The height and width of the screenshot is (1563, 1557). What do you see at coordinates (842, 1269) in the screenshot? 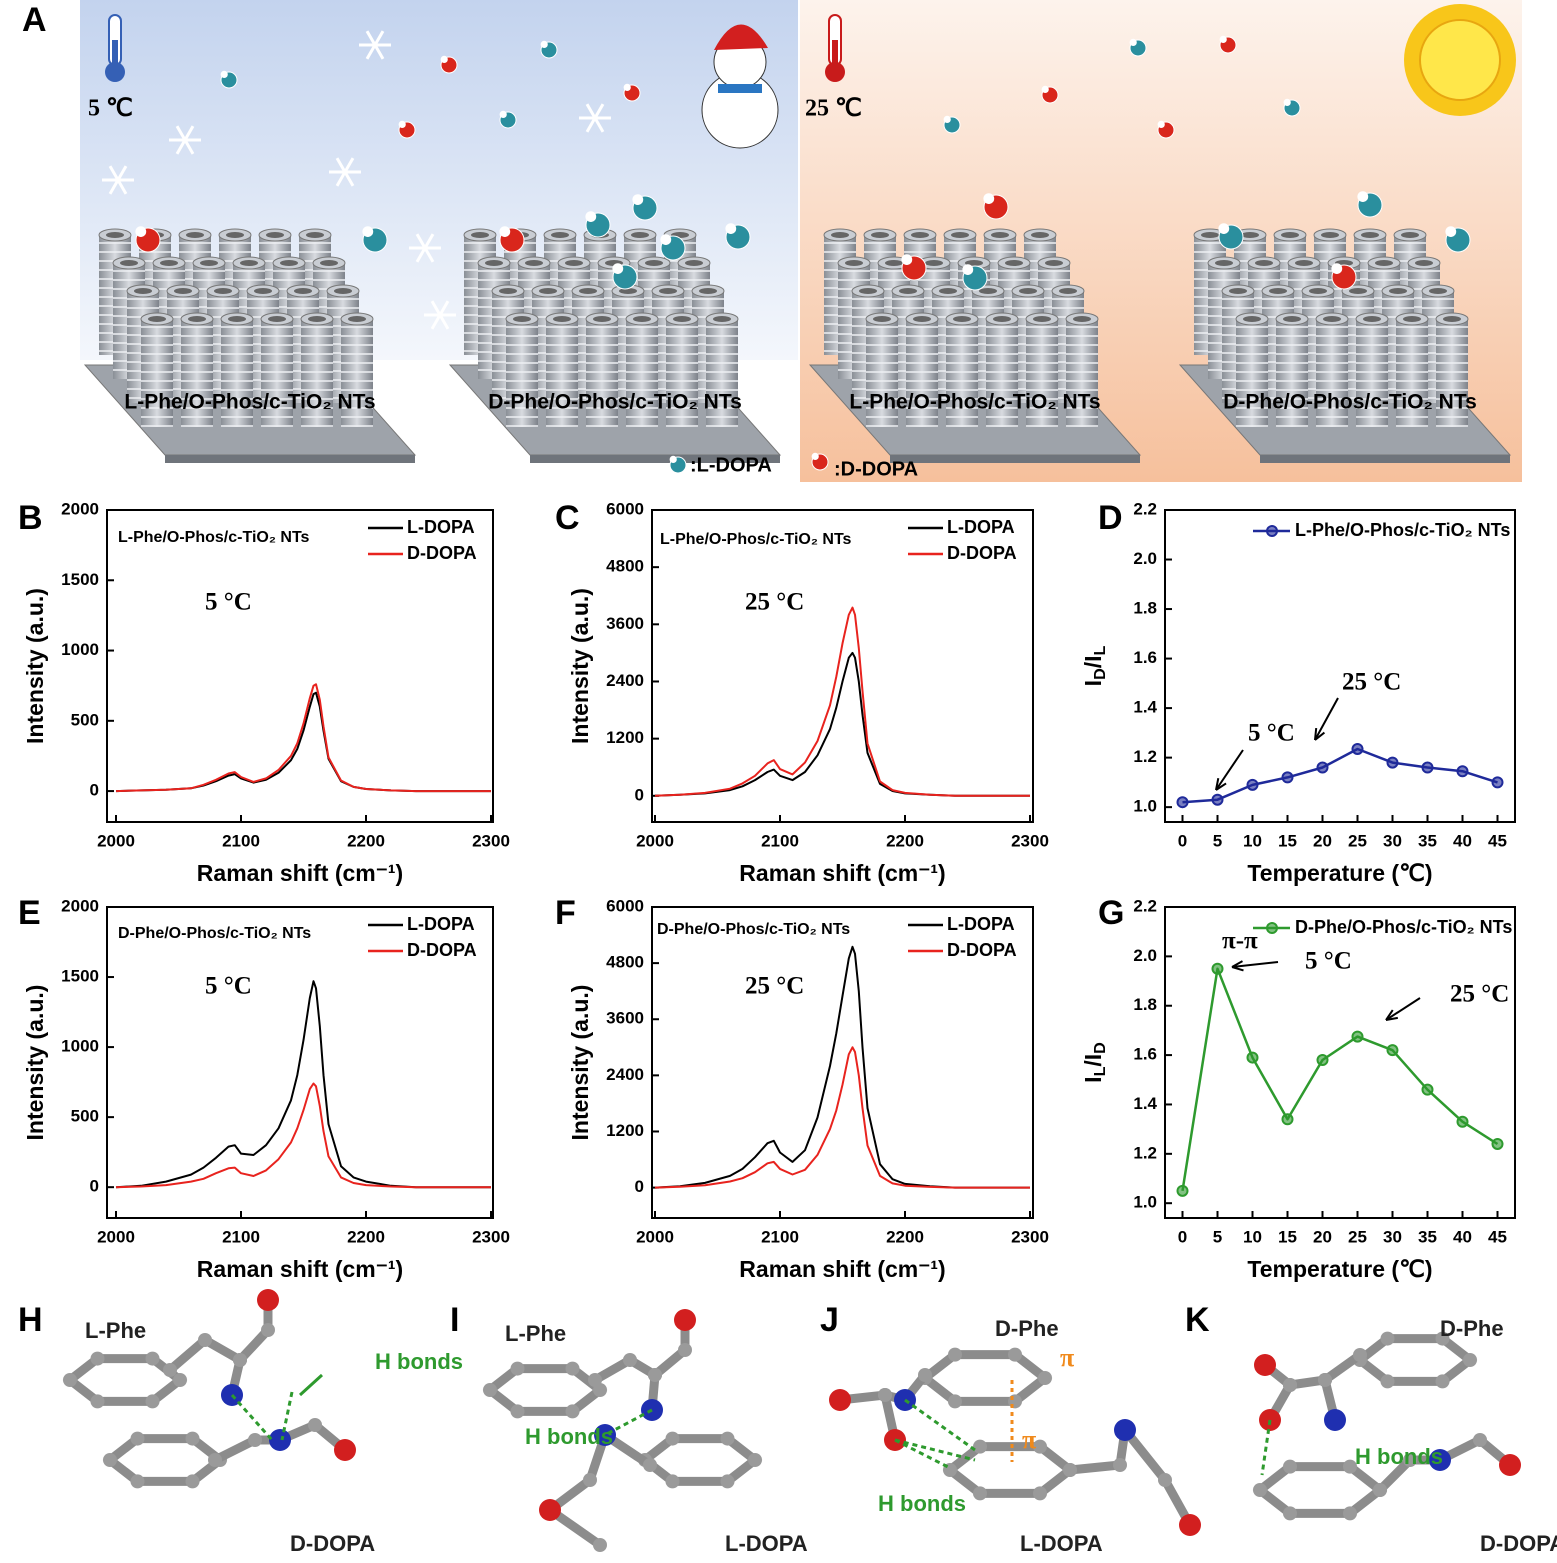
I see `x-axis-label: Raman shift (cm⁻¹)` at bounding box center [842, 1269].